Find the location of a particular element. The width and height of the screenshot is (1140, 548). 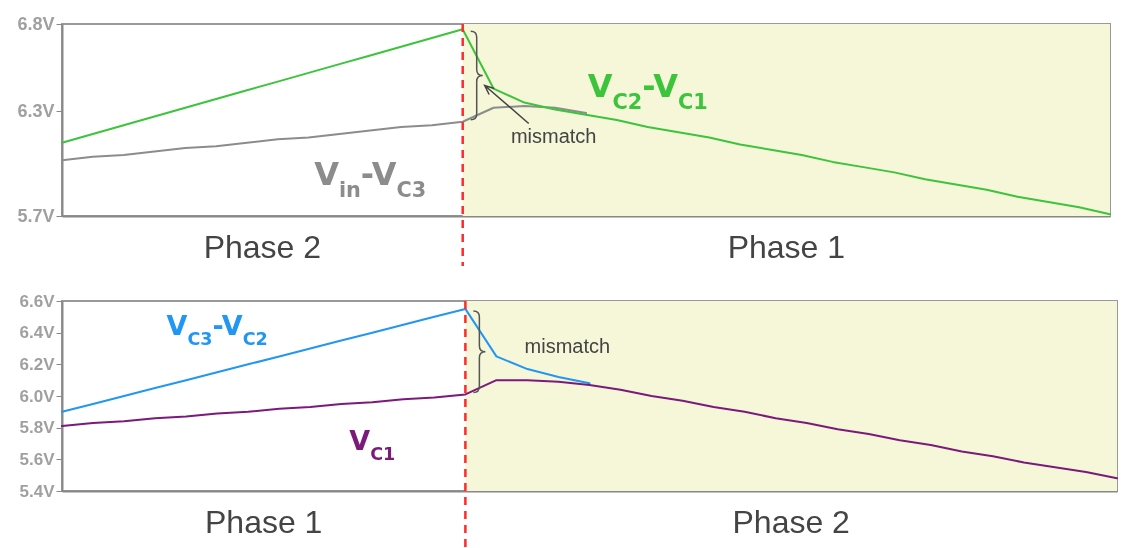

legend-label: V$_{C2}$-V$_{C1}$ is located at coordinates (647, 90).